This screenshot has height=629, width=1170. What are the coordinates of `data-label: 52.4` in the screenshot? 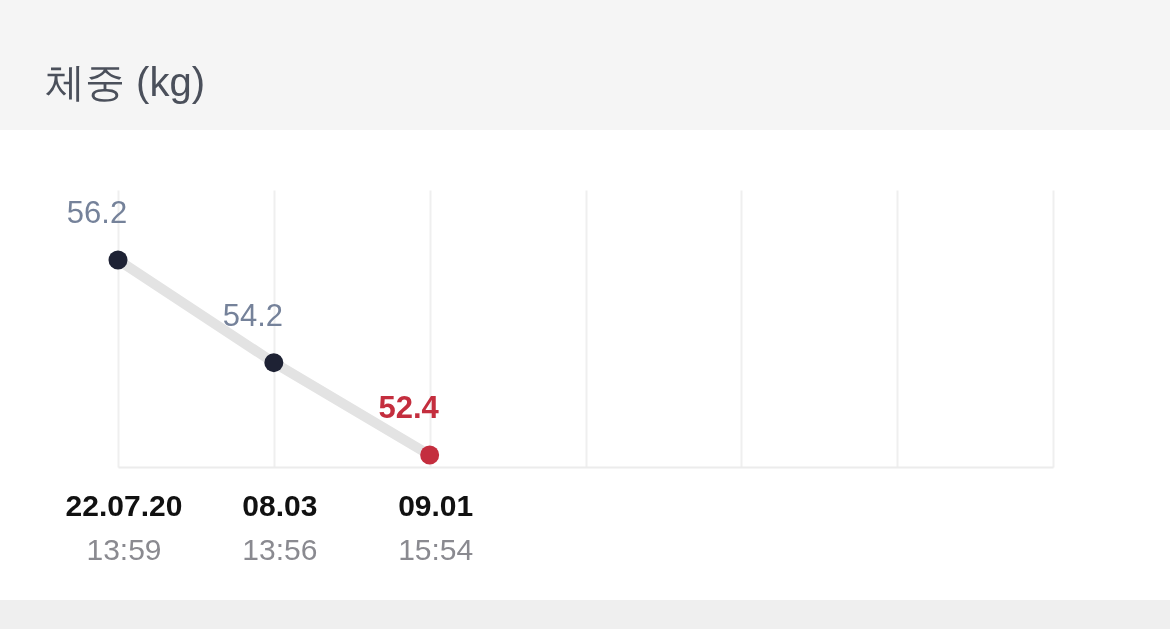 It's located at (409, 408).